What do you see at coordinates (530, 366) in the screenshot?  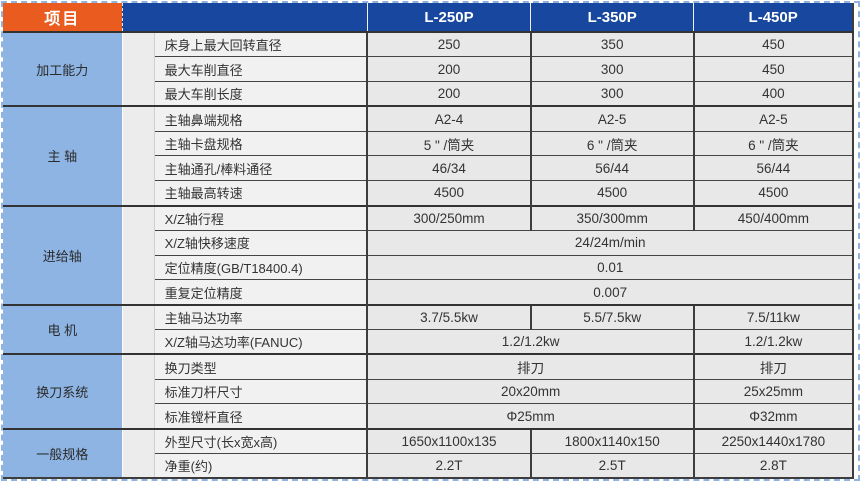 I see `value-cell-spanned: 排刀` at bounding box center [530, 366].